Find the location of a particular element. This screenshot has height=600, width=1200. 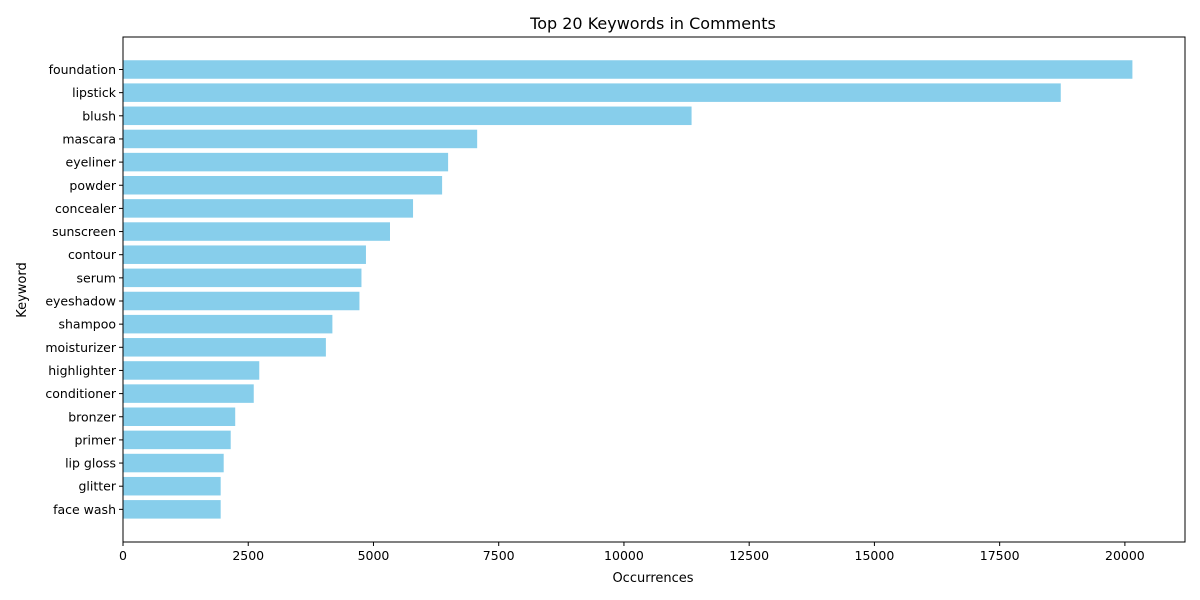

y-tick-label: powder is located at coordinates (92, 185).